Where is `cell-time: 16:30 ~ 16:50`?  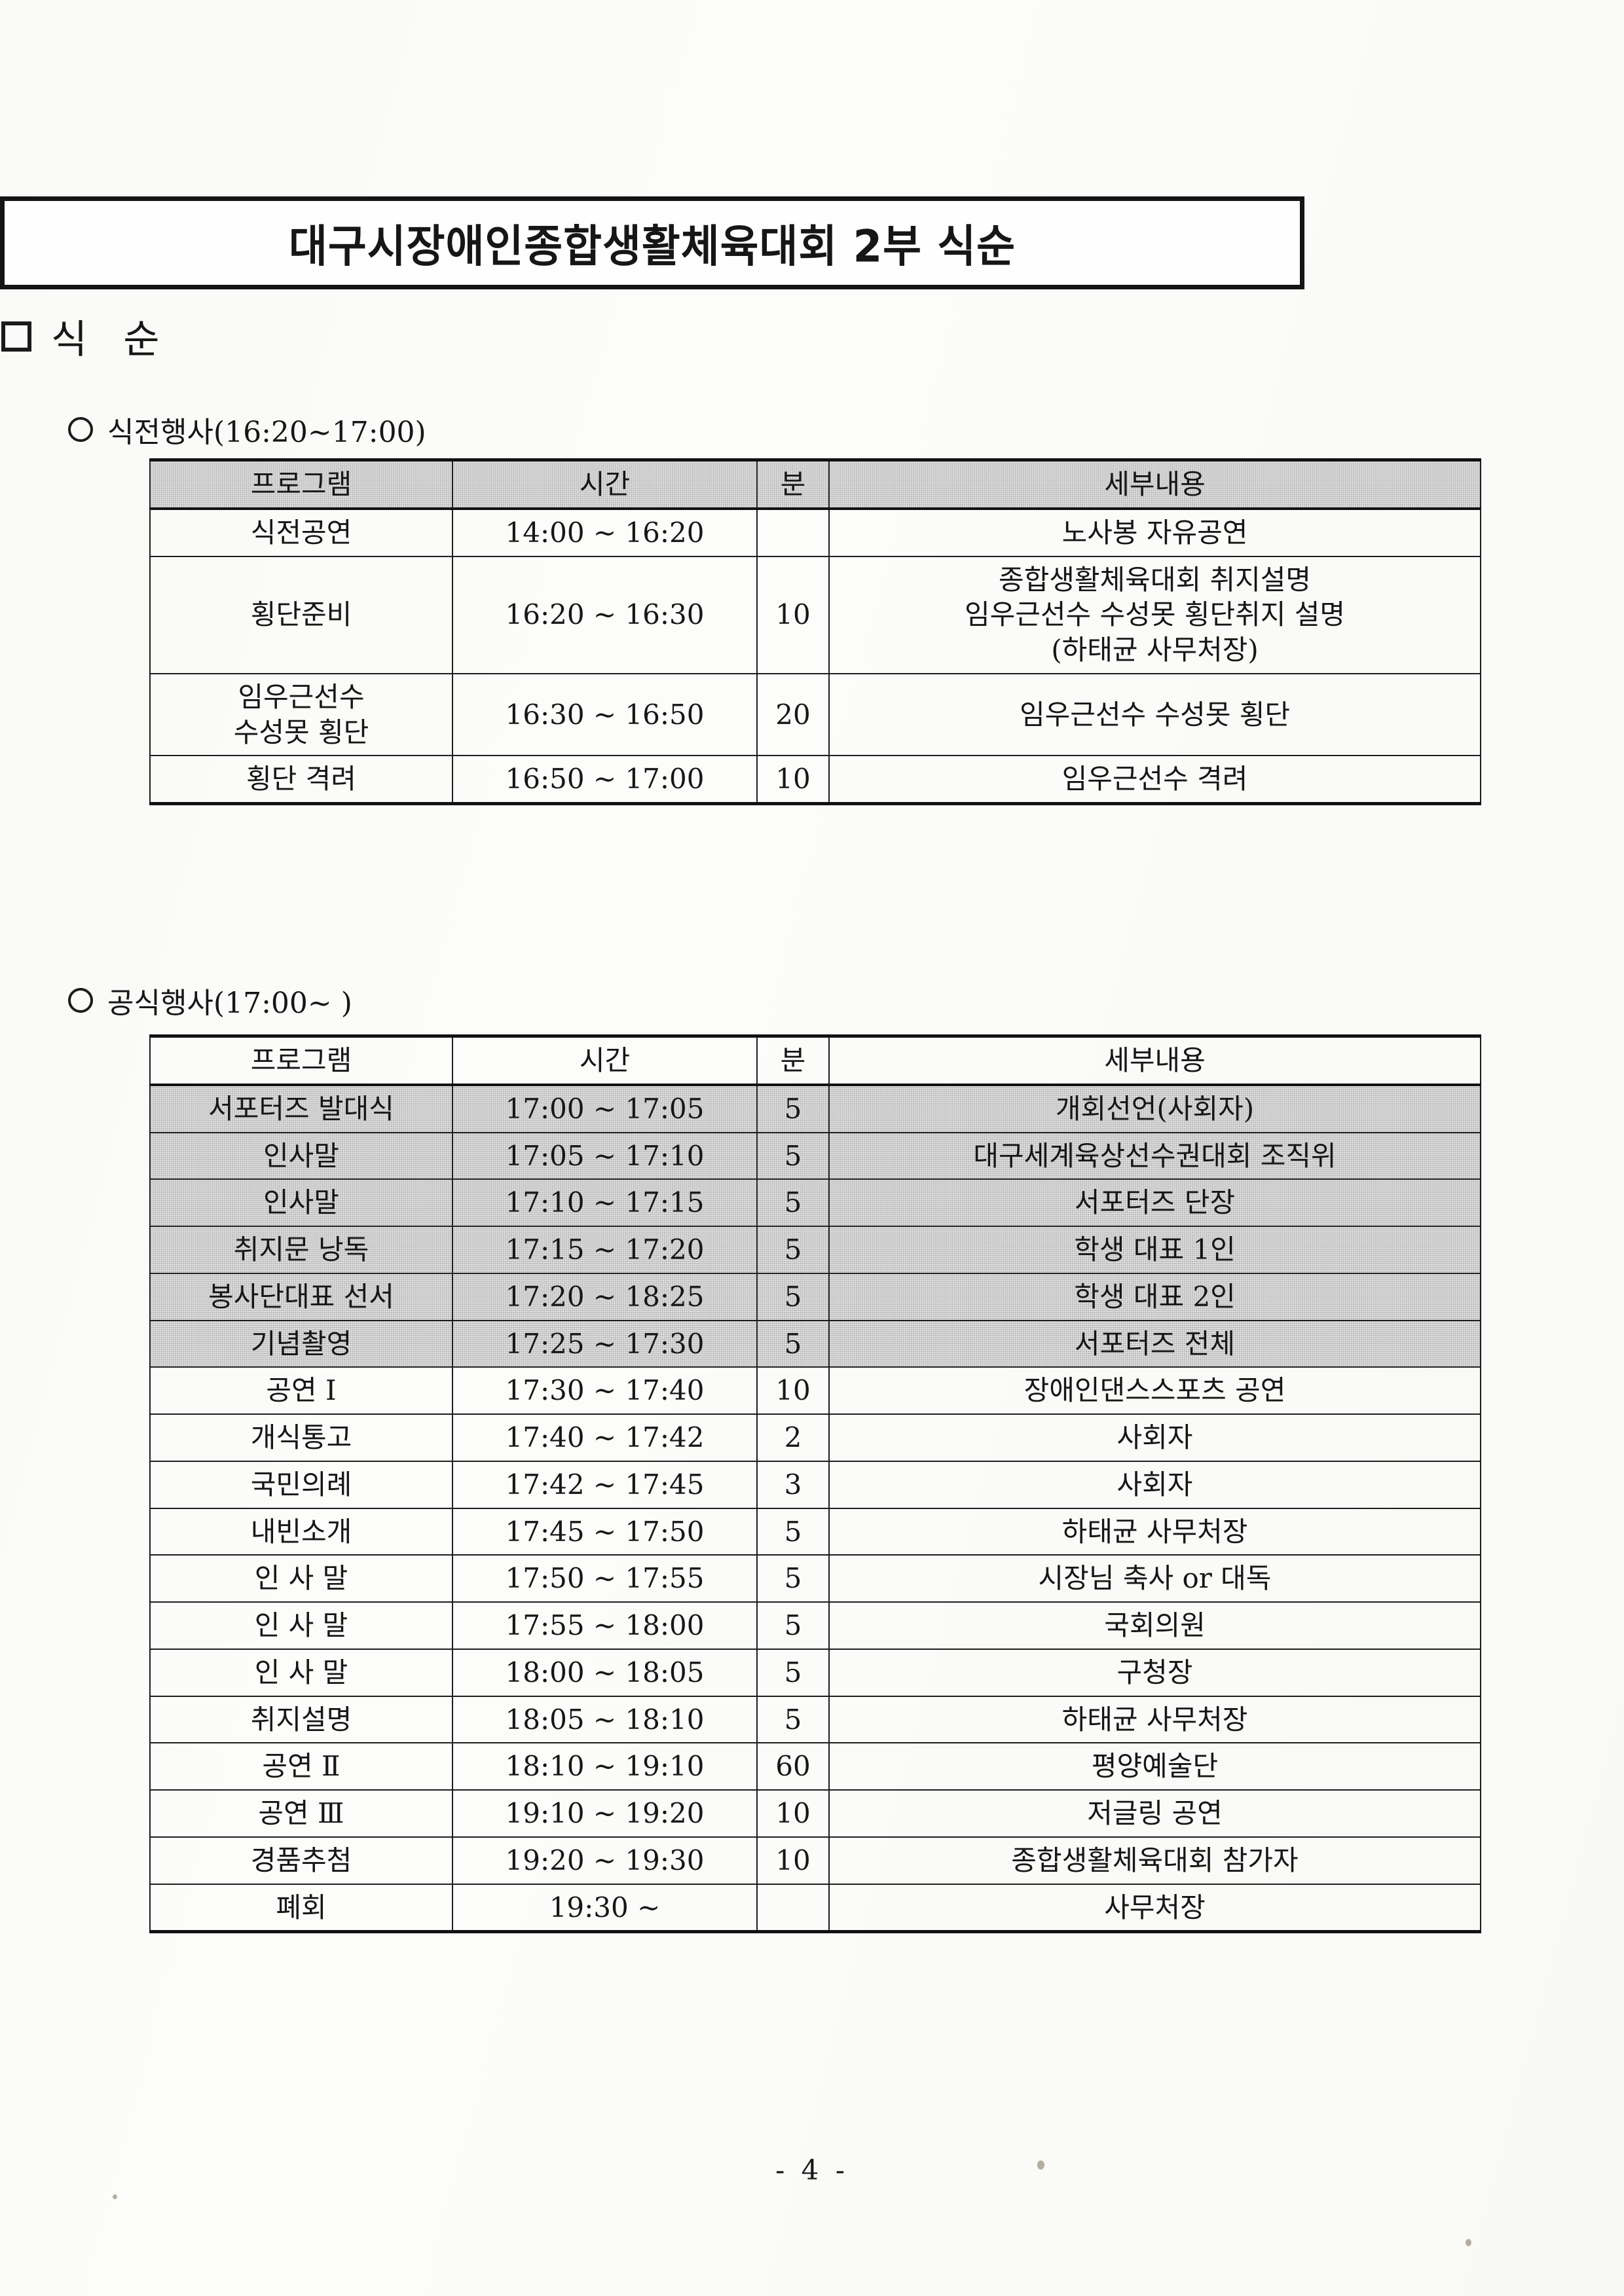 cell-time: 16:30 ~ 16:50 is located at coordinates (605, 714).